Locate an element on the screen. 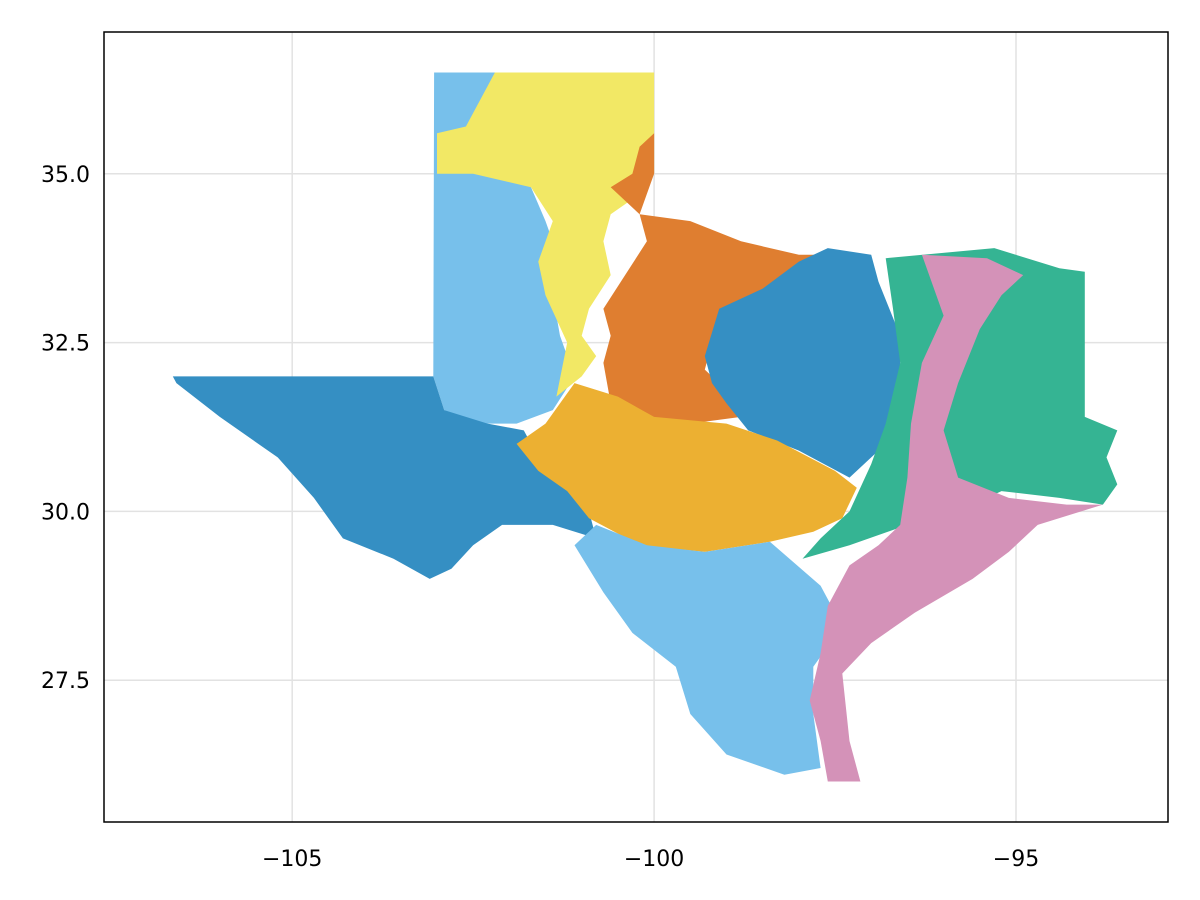  region-blackland-and-coastal-prairie is located at coordinates (956, 518).